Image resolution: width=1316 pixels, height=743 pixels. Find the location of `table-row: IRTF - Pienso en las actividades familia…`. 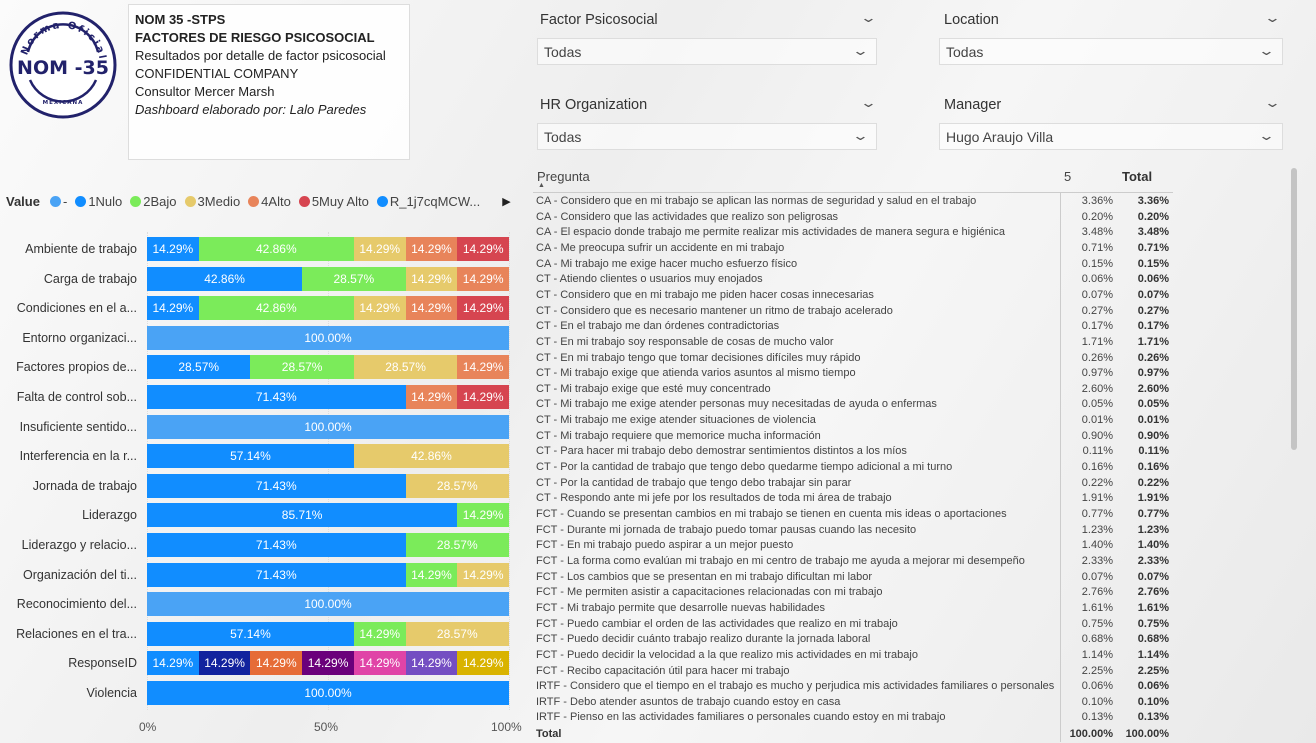

table-row: IRTF - Pienso en las actividades familia… is located at coordinates (853, 718).